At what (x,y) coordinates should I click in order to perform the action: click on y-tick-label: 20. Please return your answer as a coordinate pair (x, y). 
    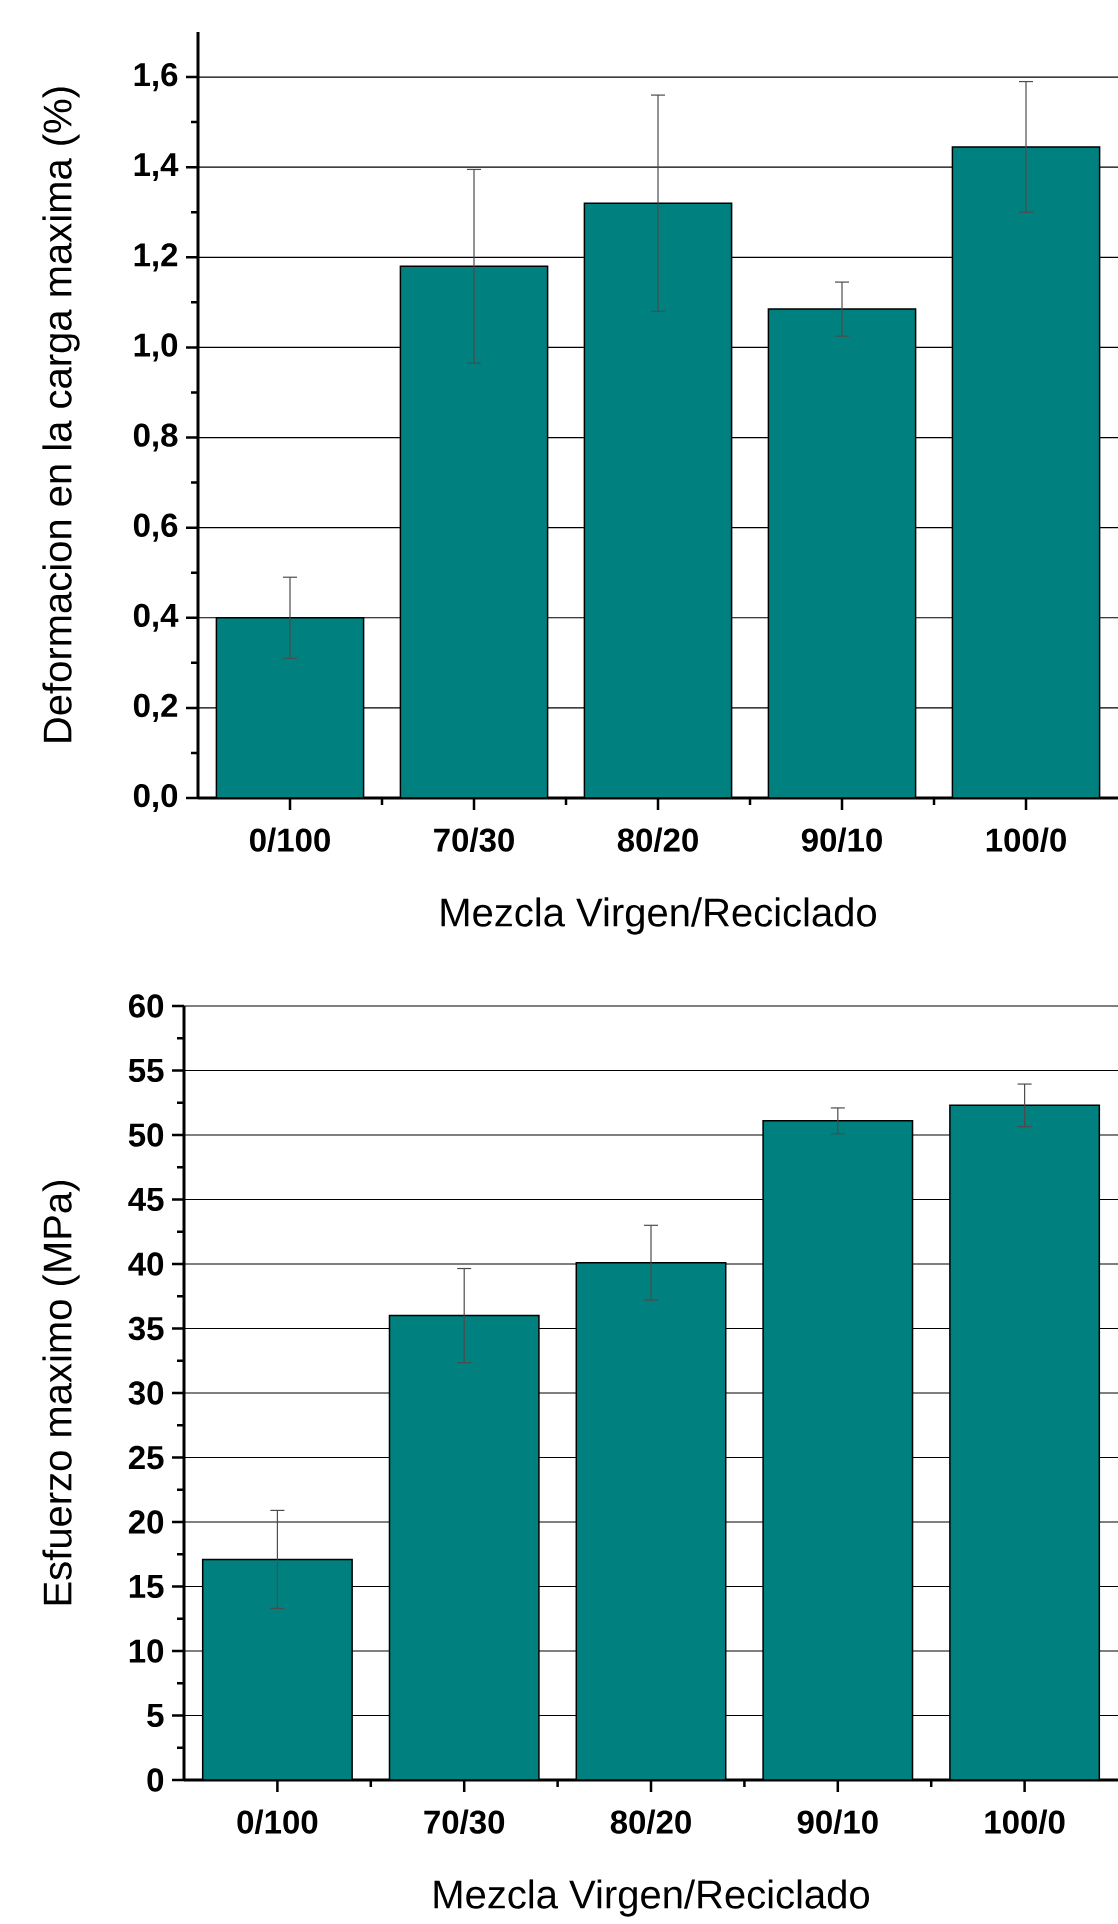
    Looking at the image, I should click on (146, 1522).